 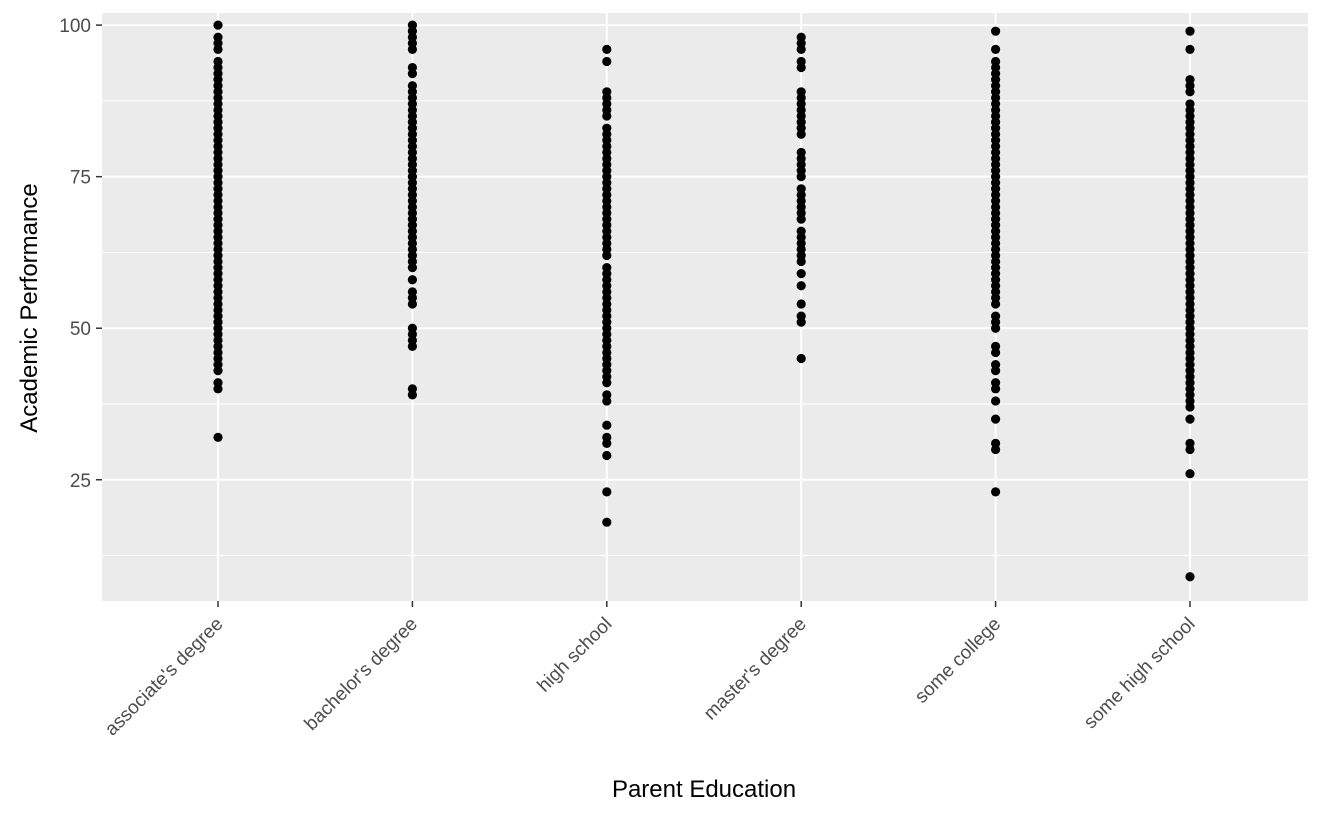 I want to click on y-tick-label: 100, so click(x=75, y=26).